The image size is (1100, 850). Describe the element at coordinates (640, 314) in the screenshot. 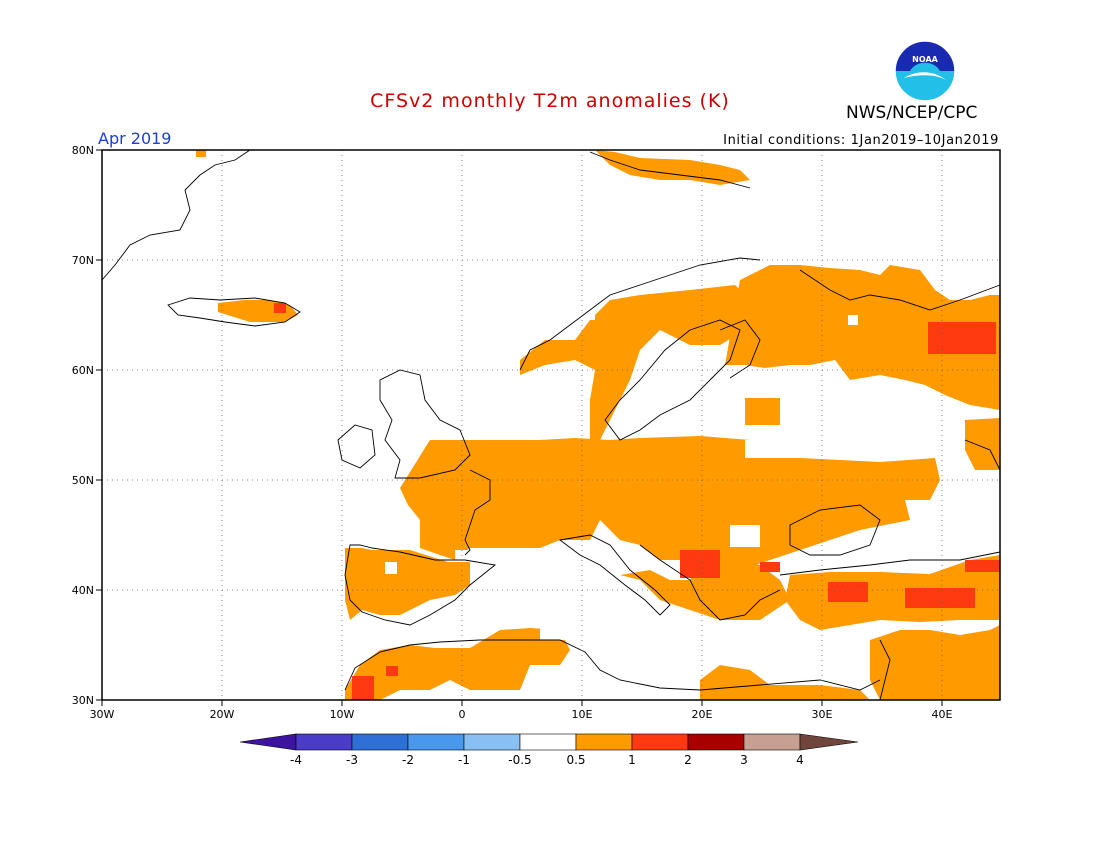

I see `norway-coast` at that location.